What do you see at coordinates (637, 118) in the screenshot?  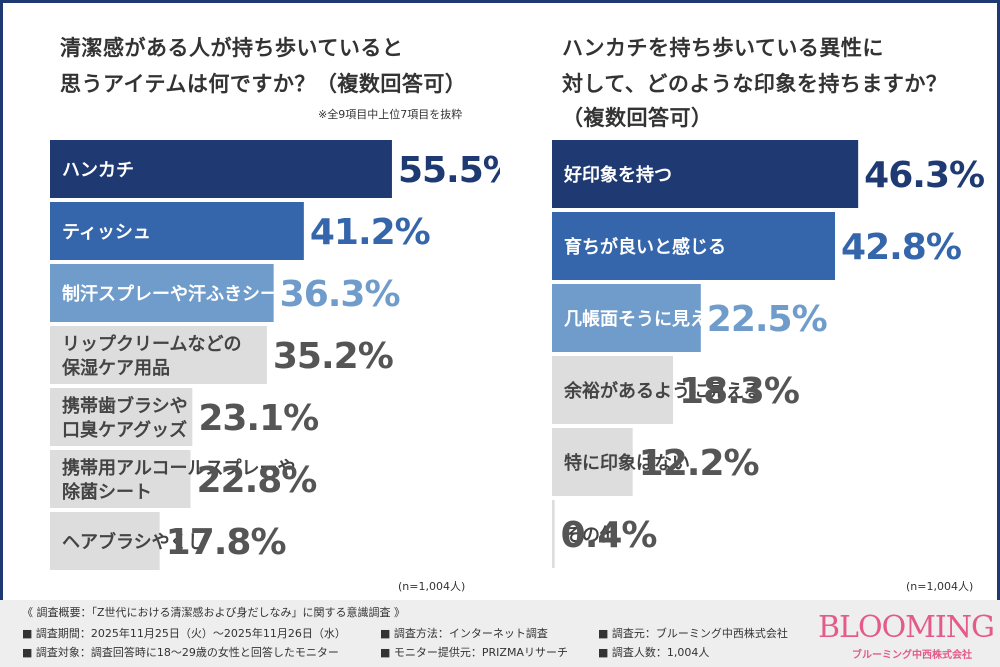 I see `right-title-line-3: （複数回答可）` at bounding box center [637, 118].